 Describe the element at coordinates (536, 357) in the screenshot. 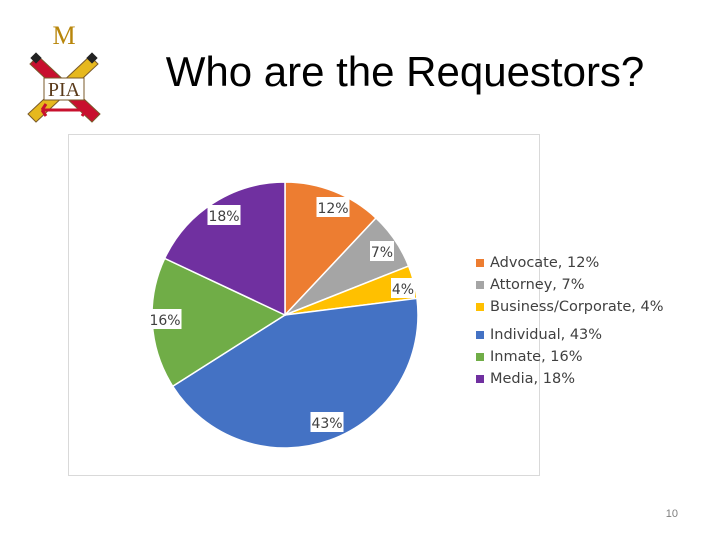

I see `legend-label: Inmate, 16%` at that location.